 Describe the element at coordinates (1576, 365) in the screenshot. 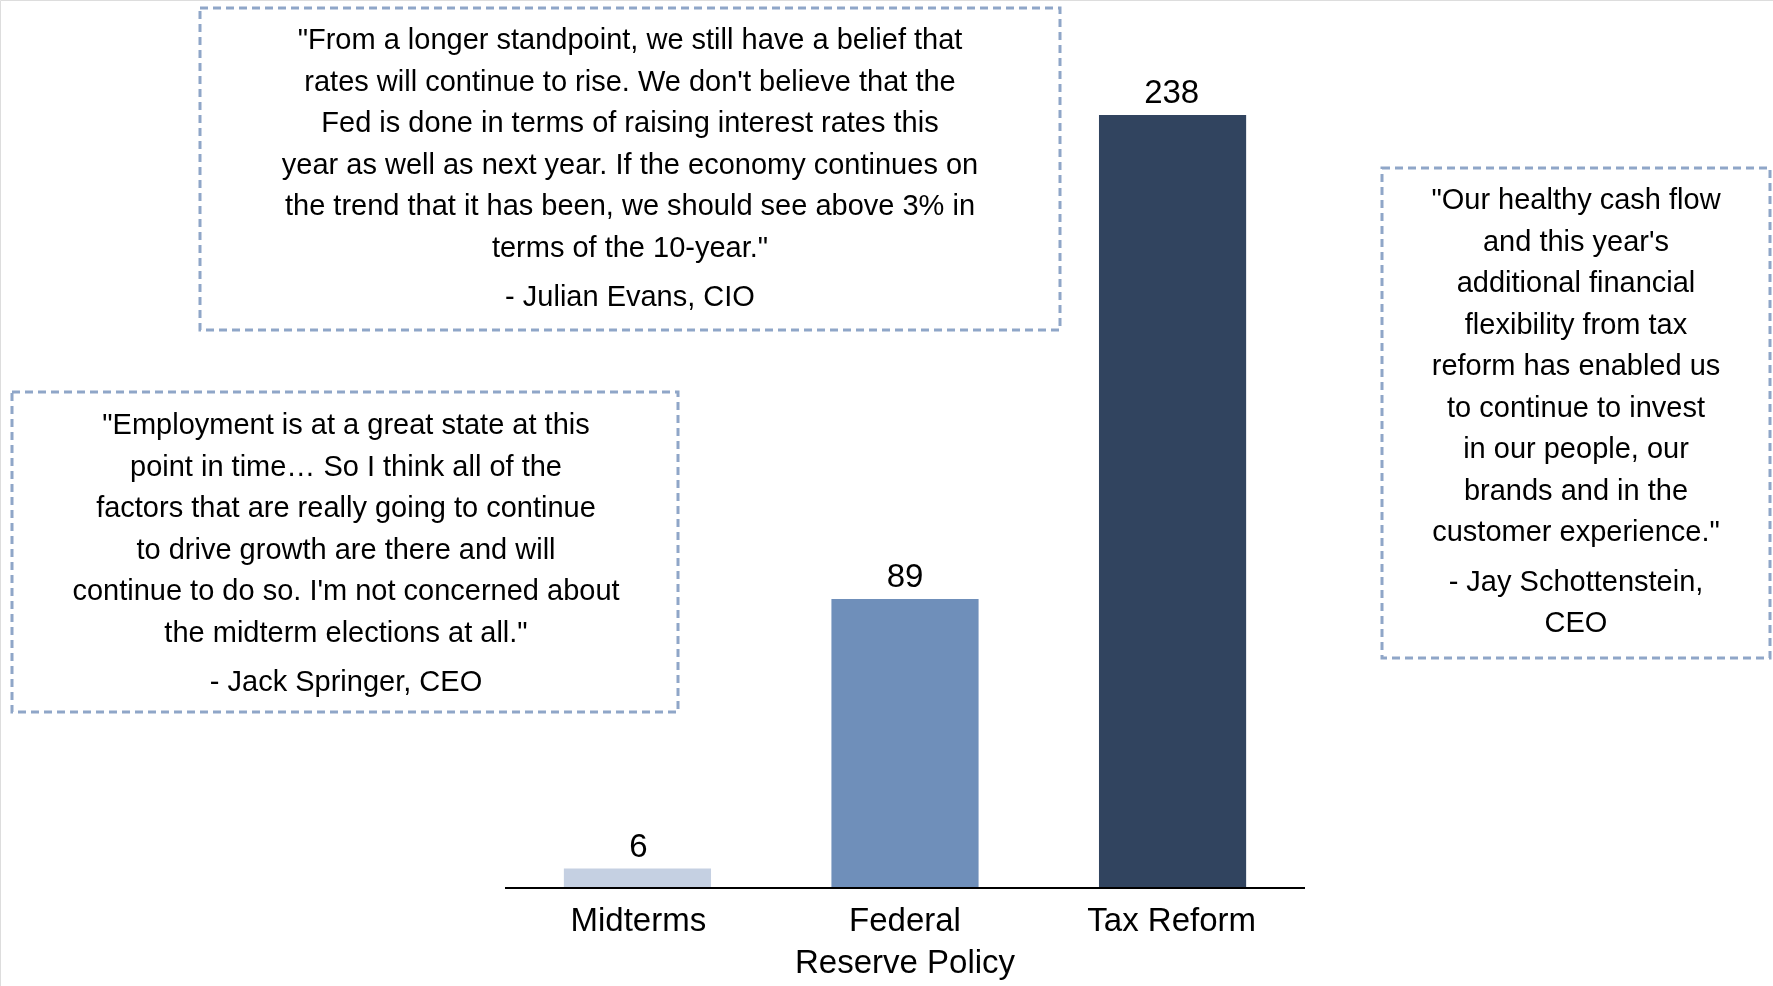

I see `text: "Our healthy cash flow and this year's additional financial flexibility from tax reform has enabled us to continue to invest in our people, our brands and in the customer experience."` at that location.